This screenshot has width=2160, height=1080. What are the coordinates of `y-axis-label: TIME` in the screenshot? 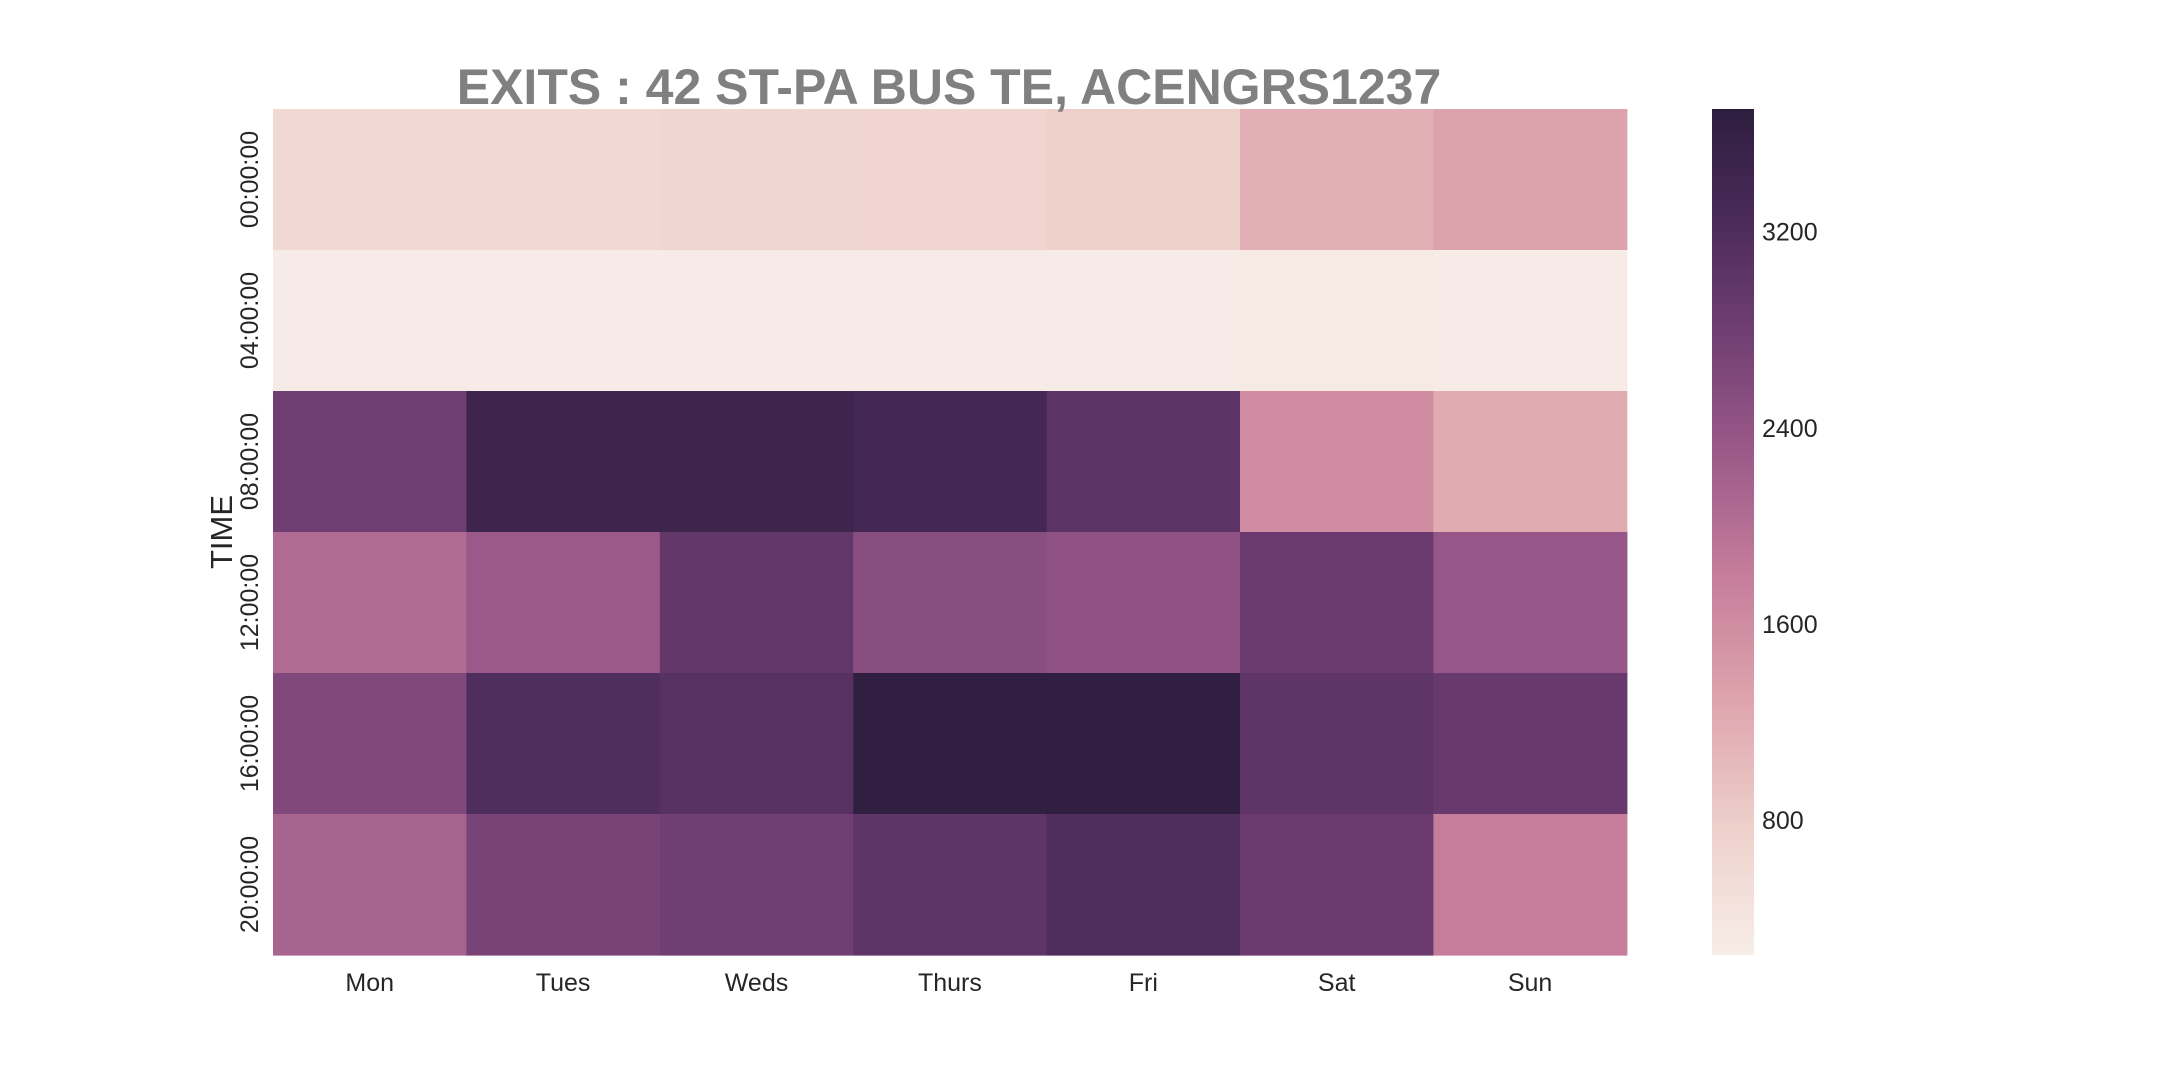 It's located at (221, 532).